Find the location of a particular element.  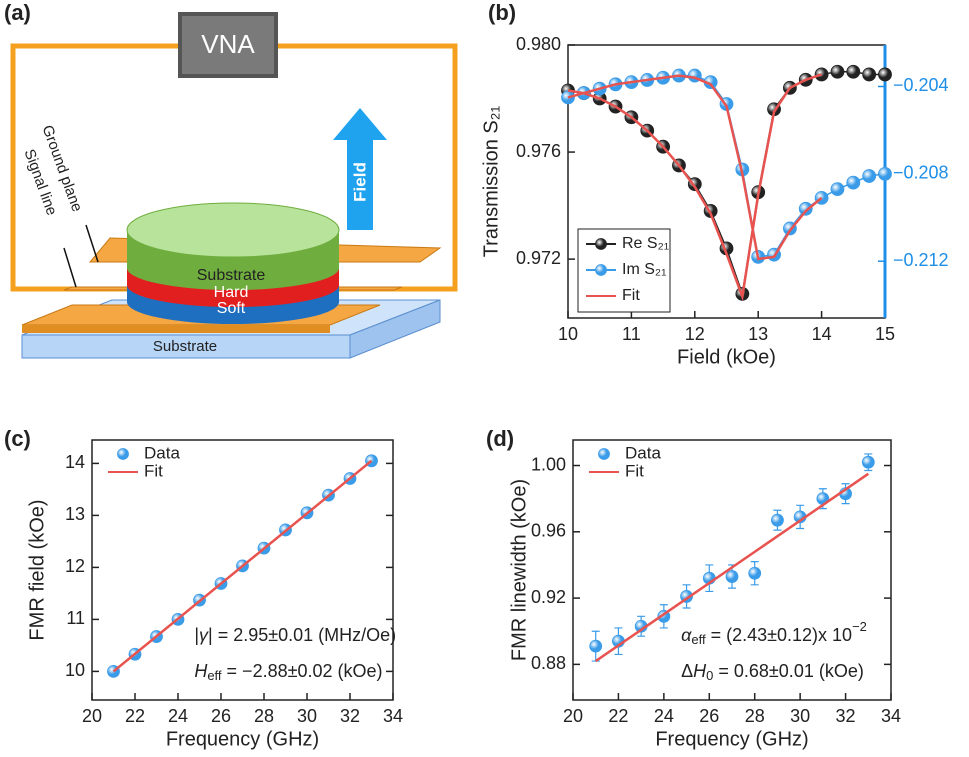

y-tick-label: 0.88 is located at coordinates (548, 663).